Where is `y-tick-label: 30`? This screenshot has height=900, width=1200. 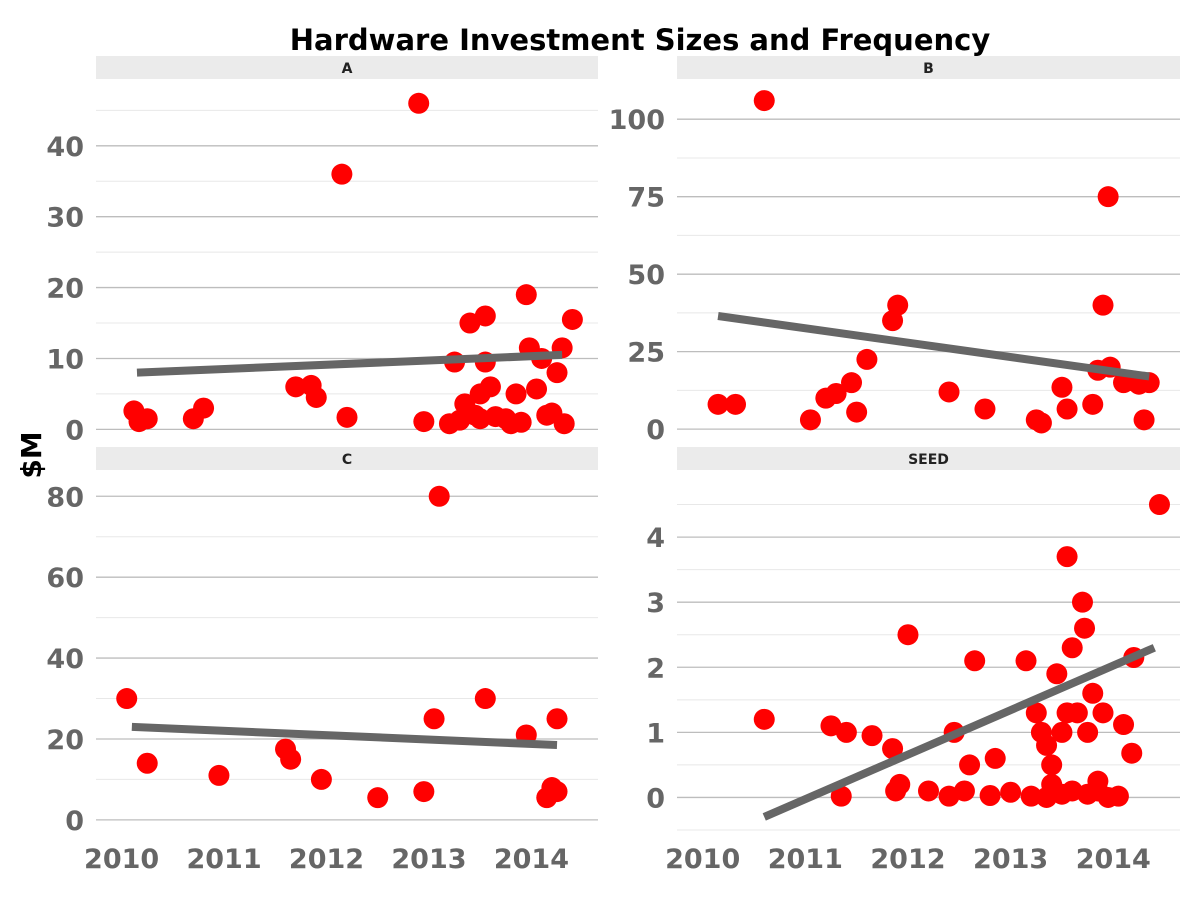 y-tick-label: 30 is located at coordinates (65, 218).